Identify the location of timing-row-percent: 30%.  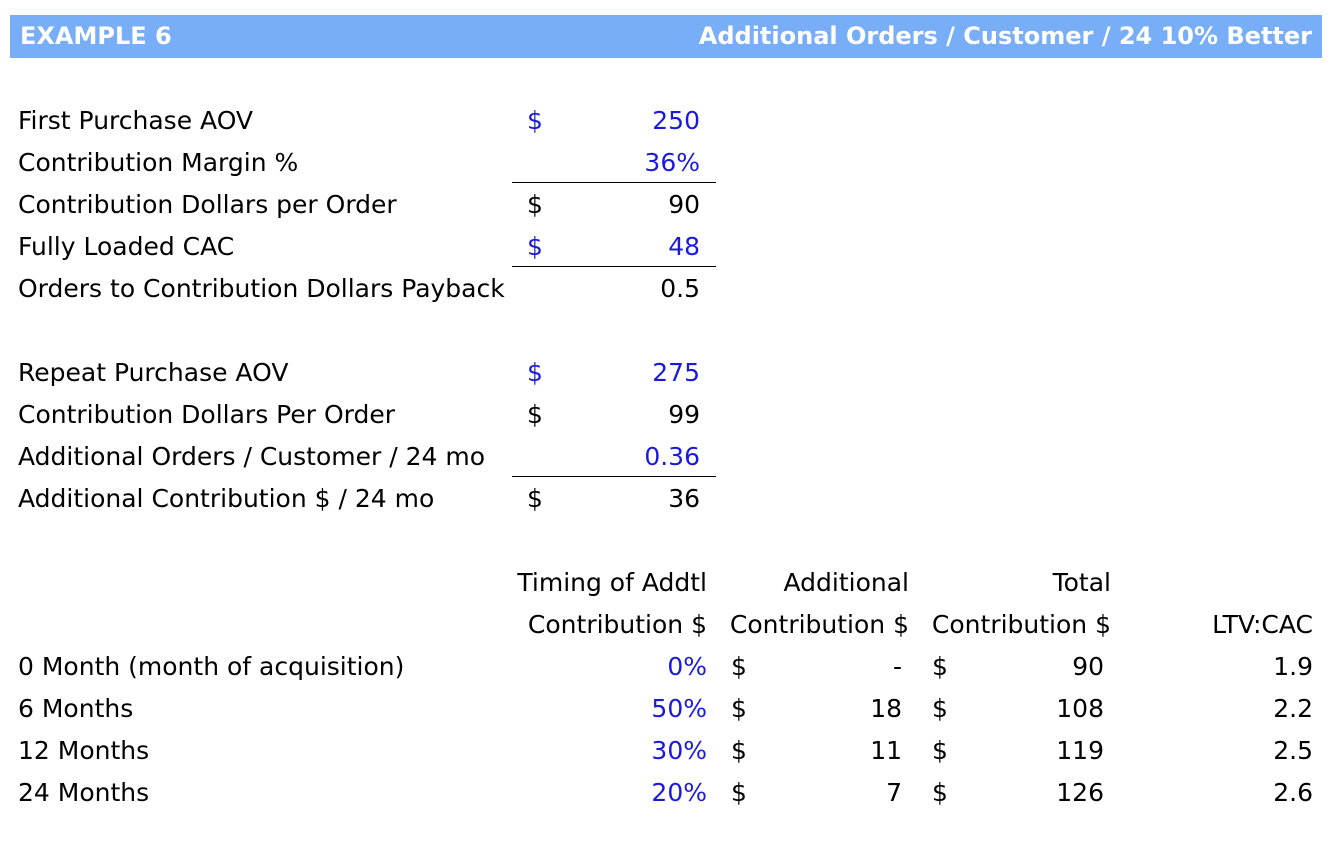
(679, 750).